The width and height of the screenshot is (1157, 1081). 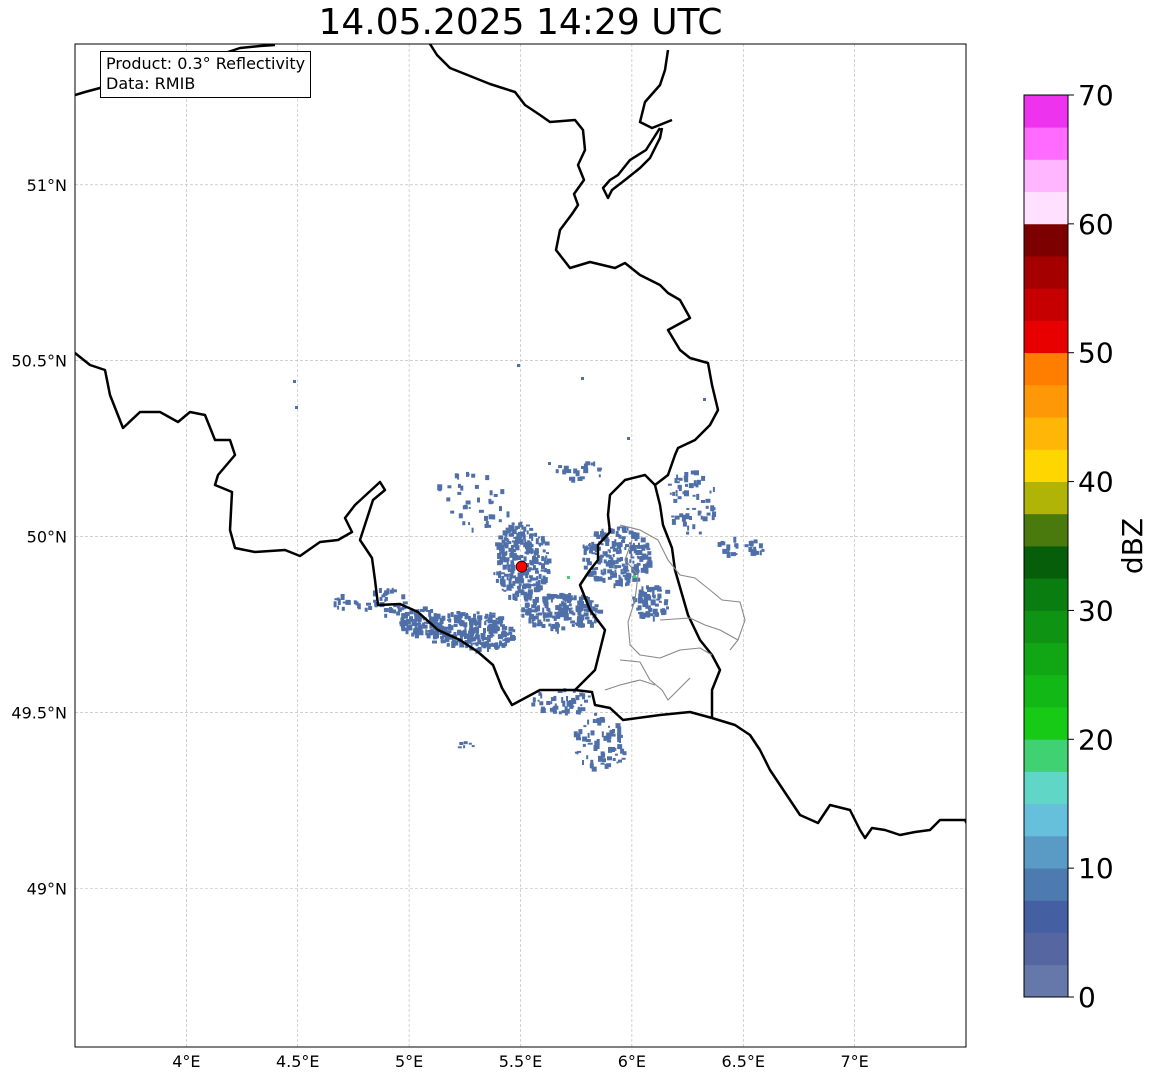 I want to click on colorbar-tick-label: 30, so click(x=1096, y=610).